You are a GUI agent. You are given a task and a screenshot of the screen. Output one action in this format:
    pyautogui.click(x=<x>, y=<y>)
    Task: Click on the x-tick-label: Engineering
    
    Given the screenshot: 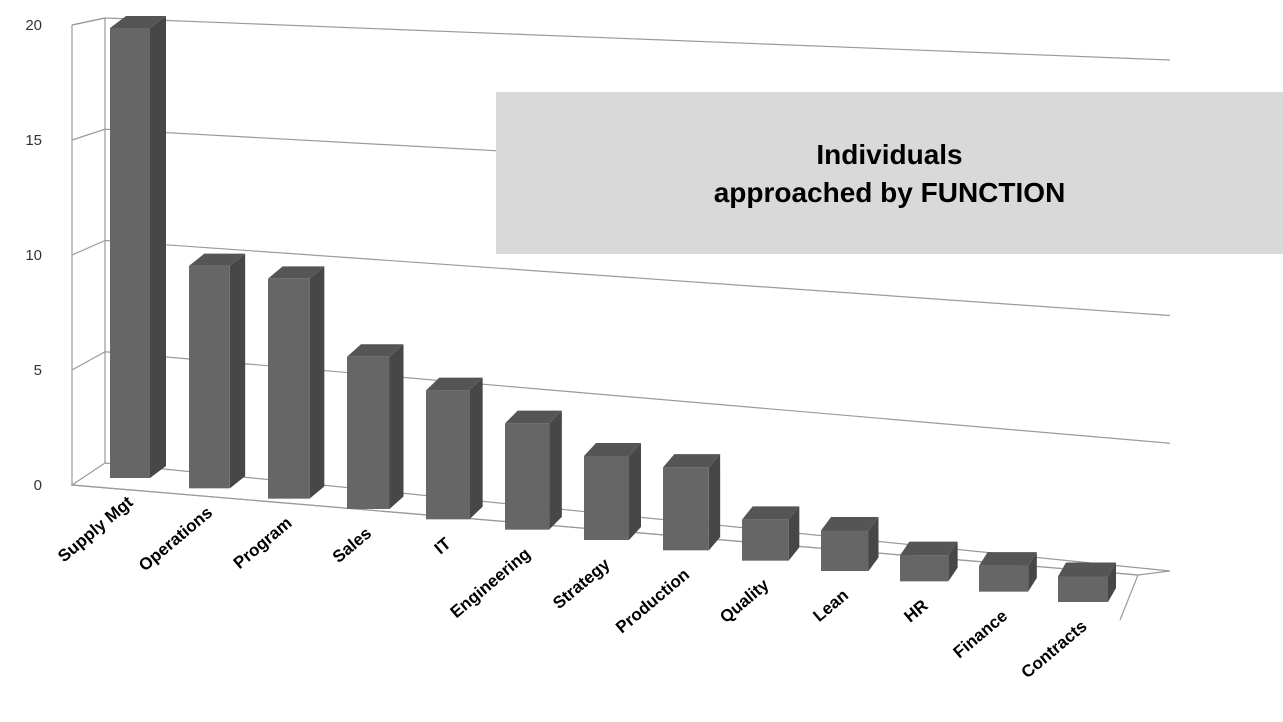 What is the action you would take?
    pyautogui.click(x=490, y=583)
    